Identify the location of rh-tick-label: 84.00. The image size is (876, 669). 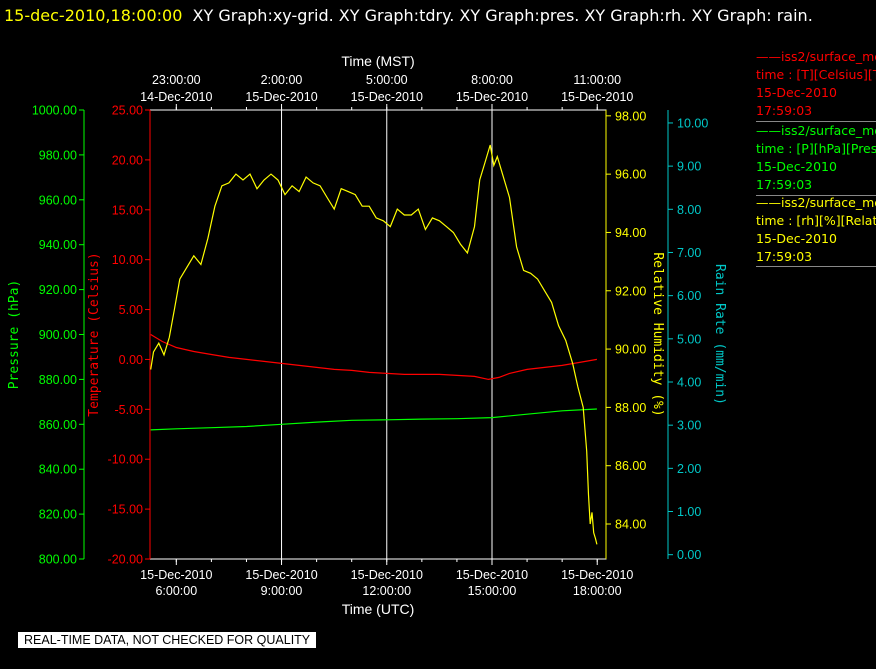
(630, 525).